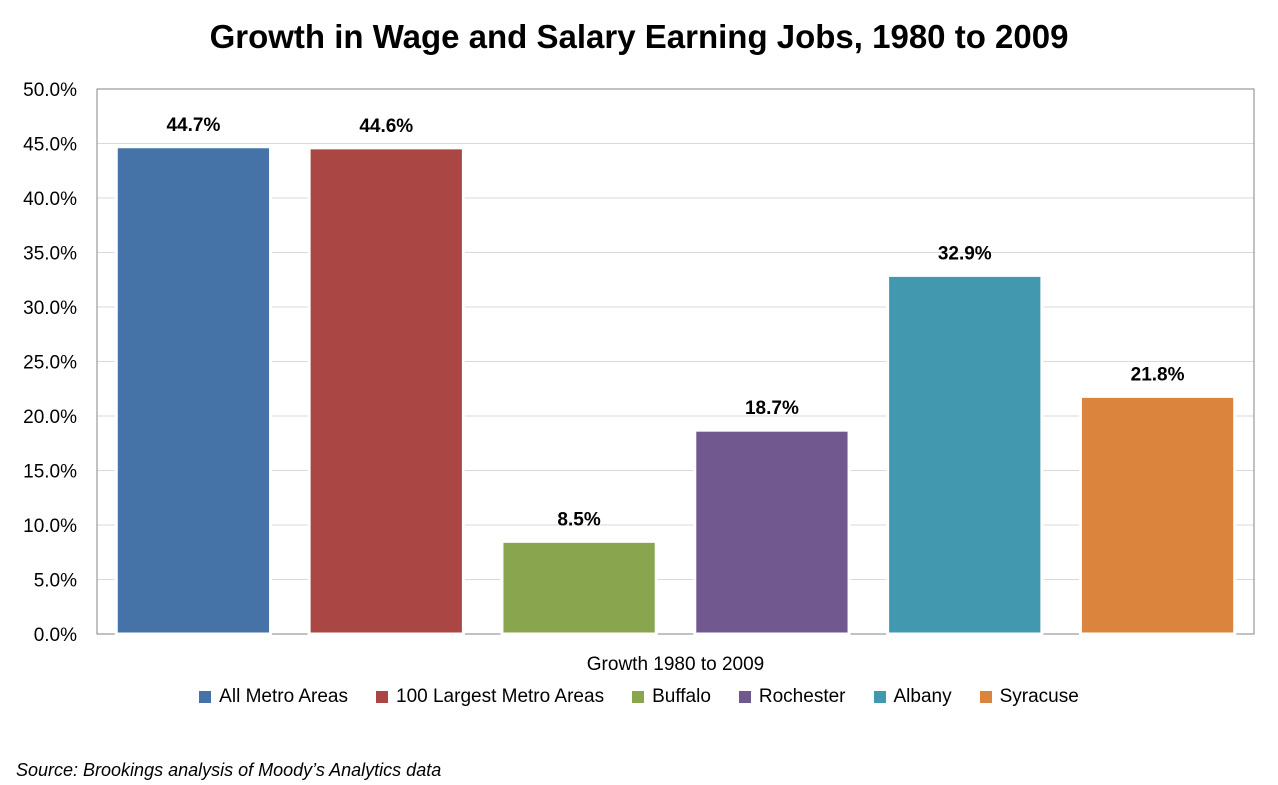 The width and height of the screenshot is (1278, 785). Describe the element at coordinates (50, 199) in the screenshot. I see `y-tick-label: 40.0%` at that location.